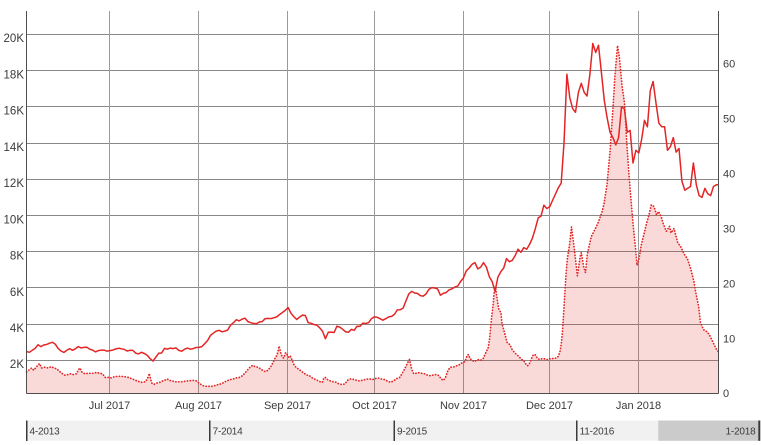  Describe the element at coordinates (17, 329) in the screenshot. I see `svg-text: 4K` at that location.